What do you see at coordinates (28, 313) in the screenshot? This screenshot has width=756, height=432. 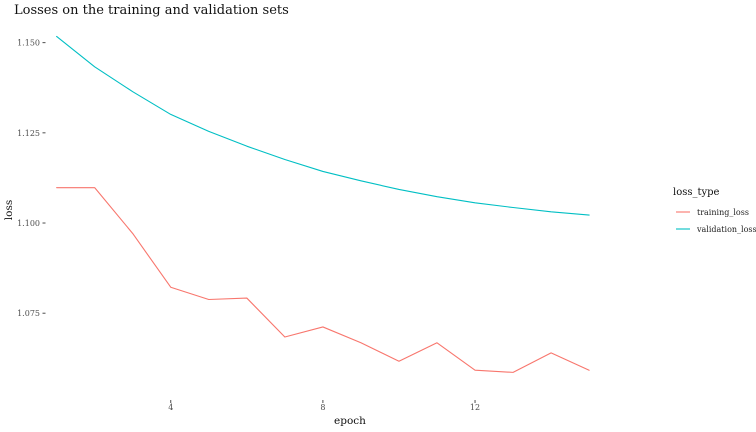 I see `y-tick-label: 1.075` at bounding box center [28, 313].